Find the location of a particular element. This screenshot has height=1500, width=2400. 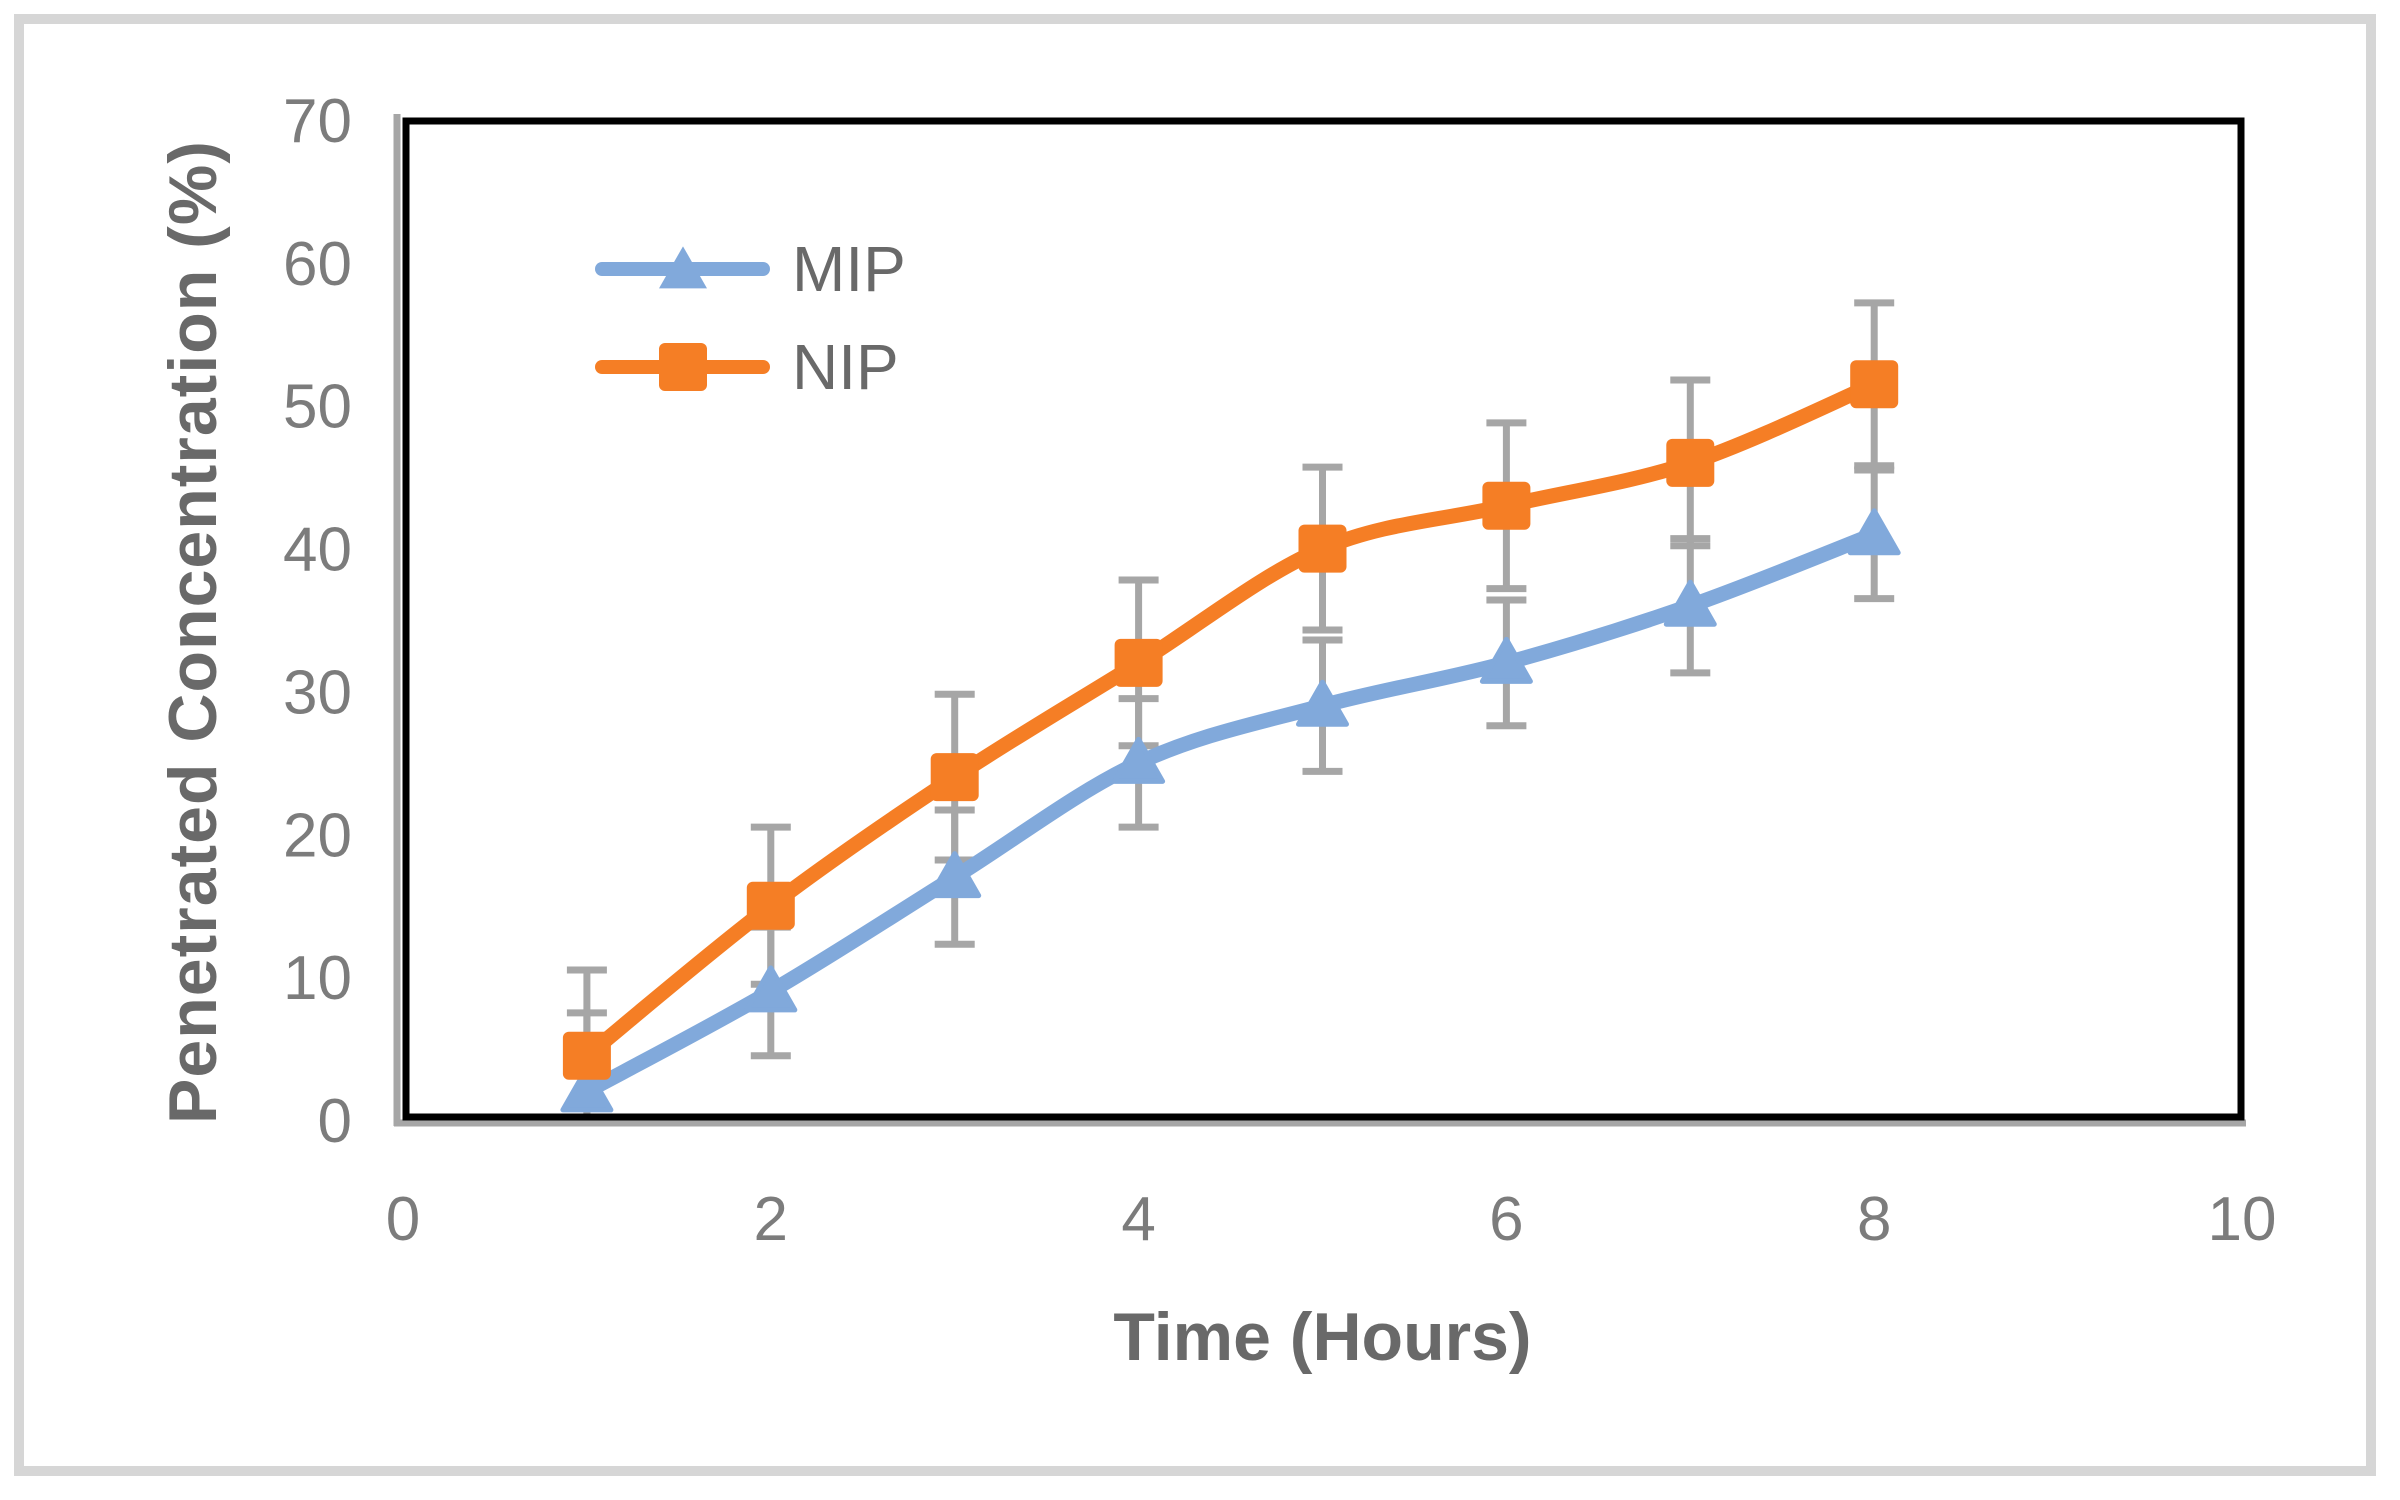

x-tick-label: 6 is located at coordinates (1506, 1219).